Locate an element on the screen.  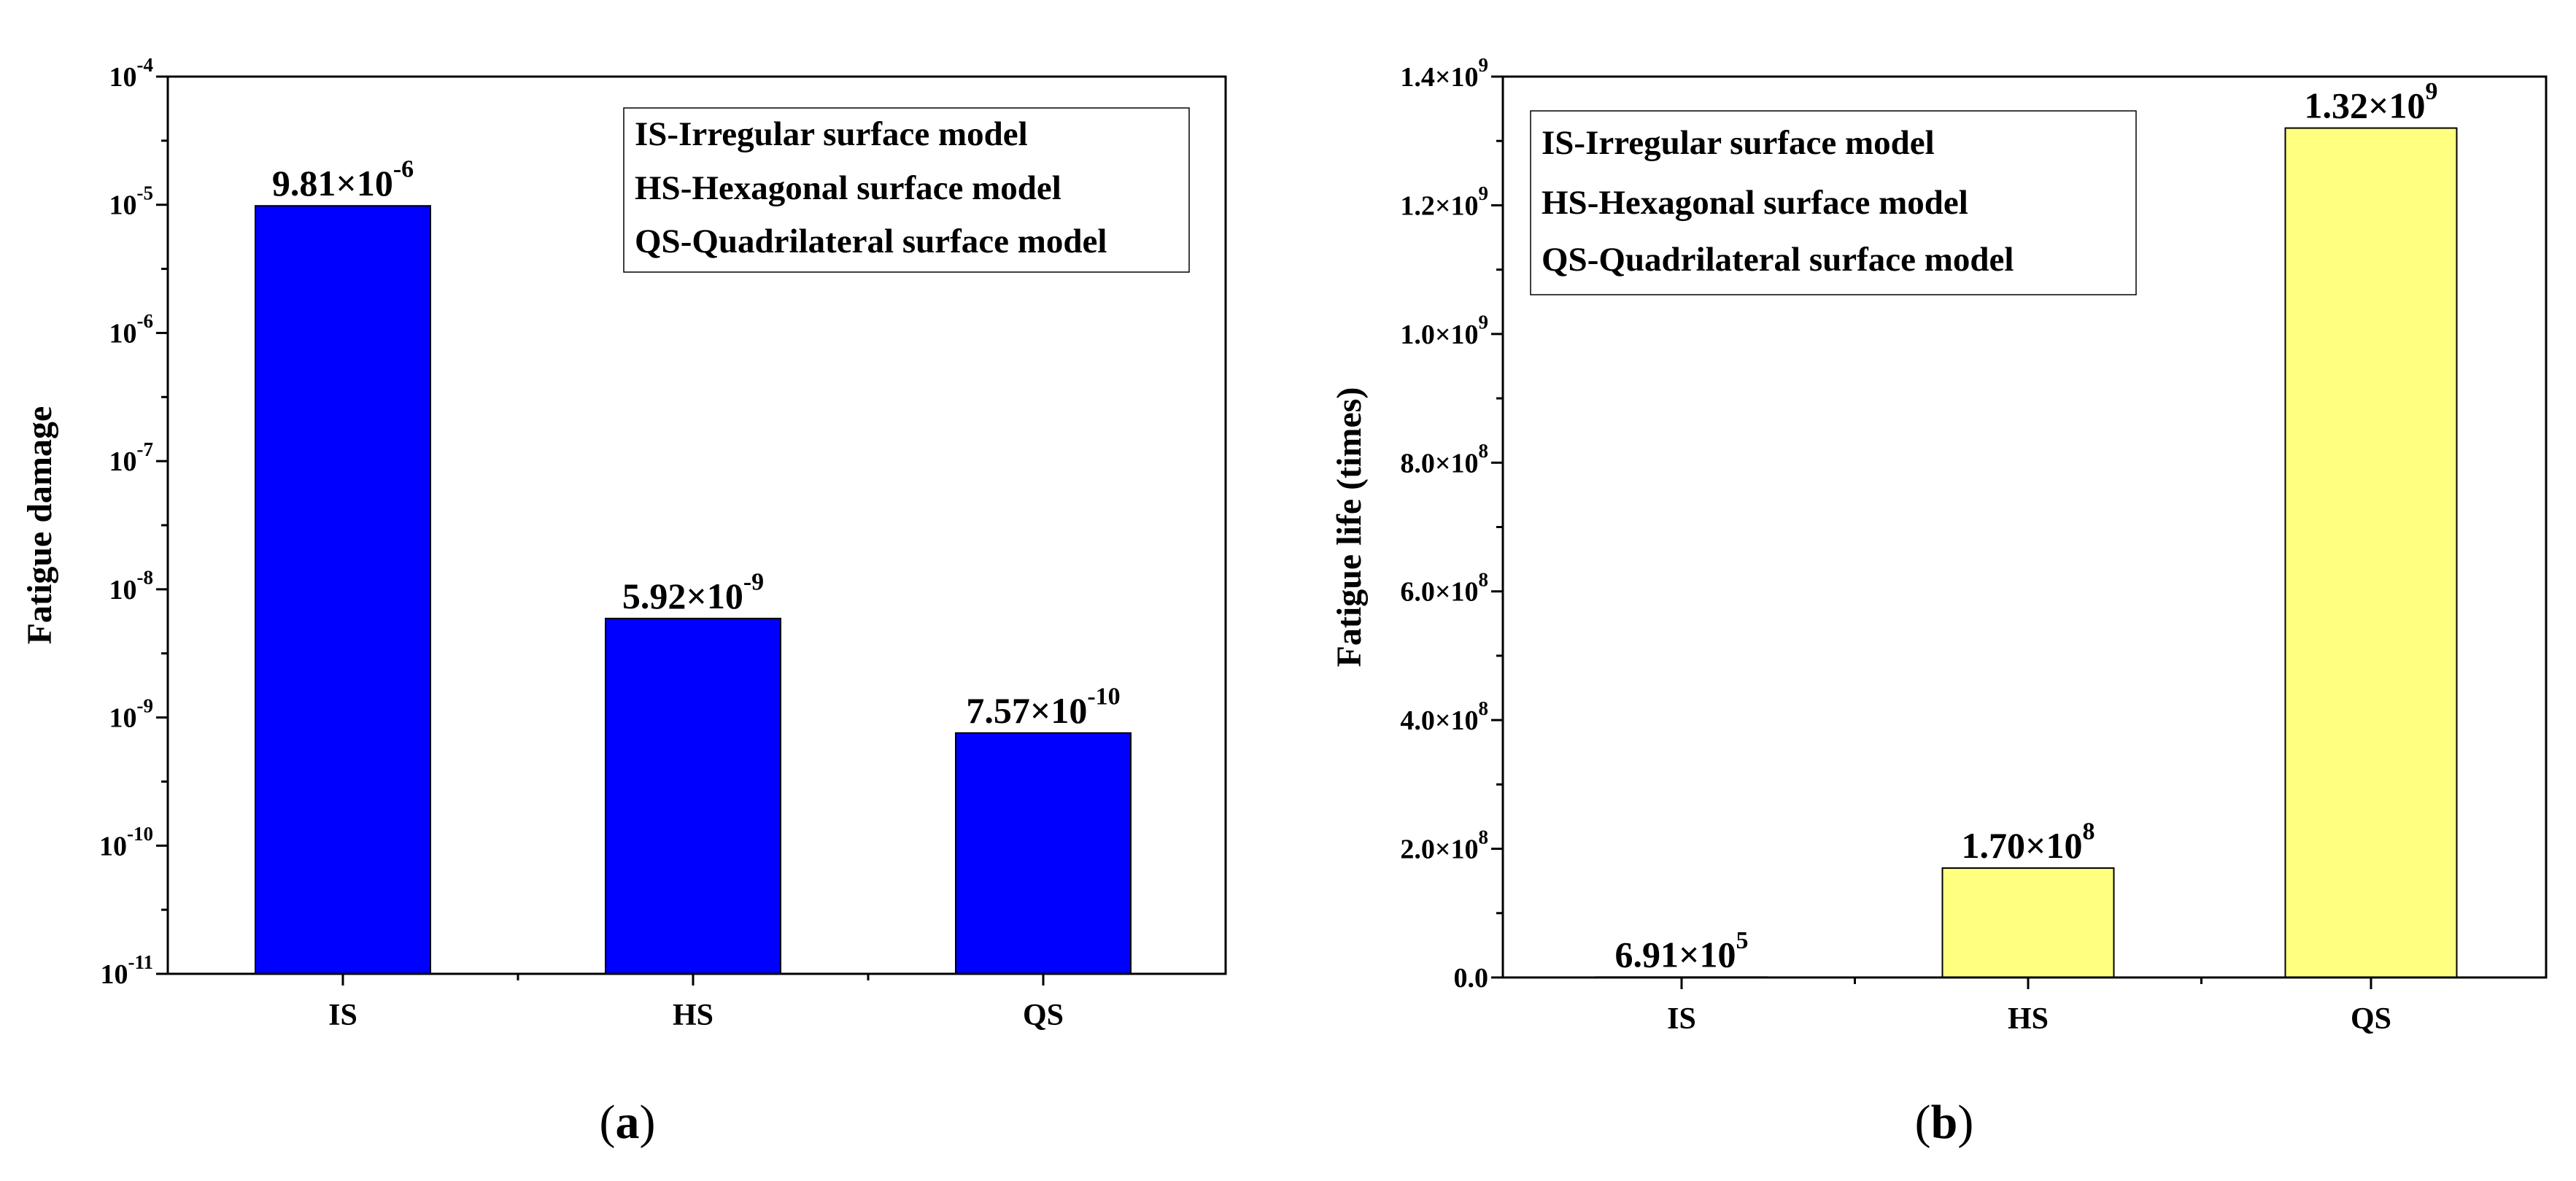
y-tick-label: 6.0×10⁸ is located at coordinates (1444, 587).